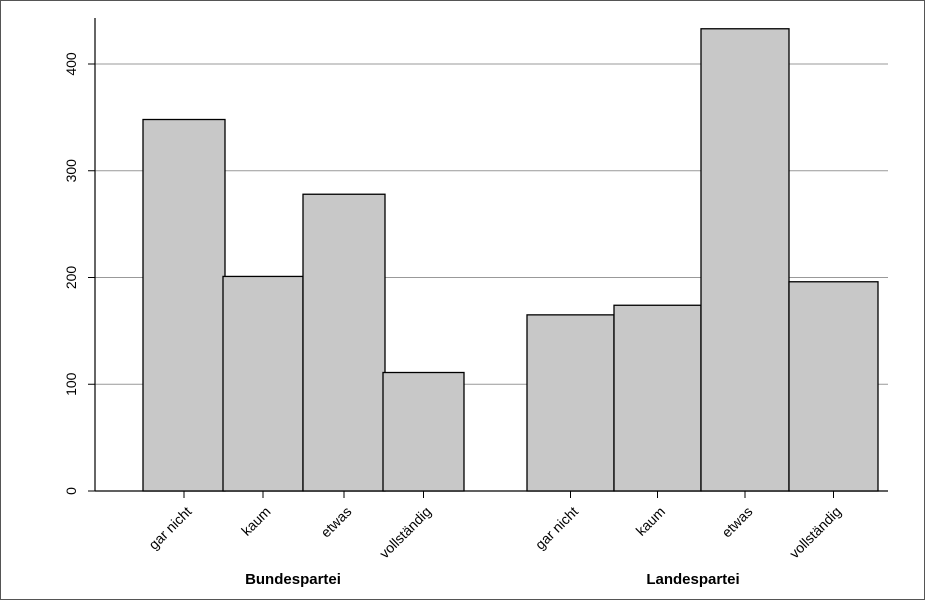 Image resolution: width=925 pixels, height=600 pixels. I want to click on y-tick-label-200: 200, so click(71, 278).